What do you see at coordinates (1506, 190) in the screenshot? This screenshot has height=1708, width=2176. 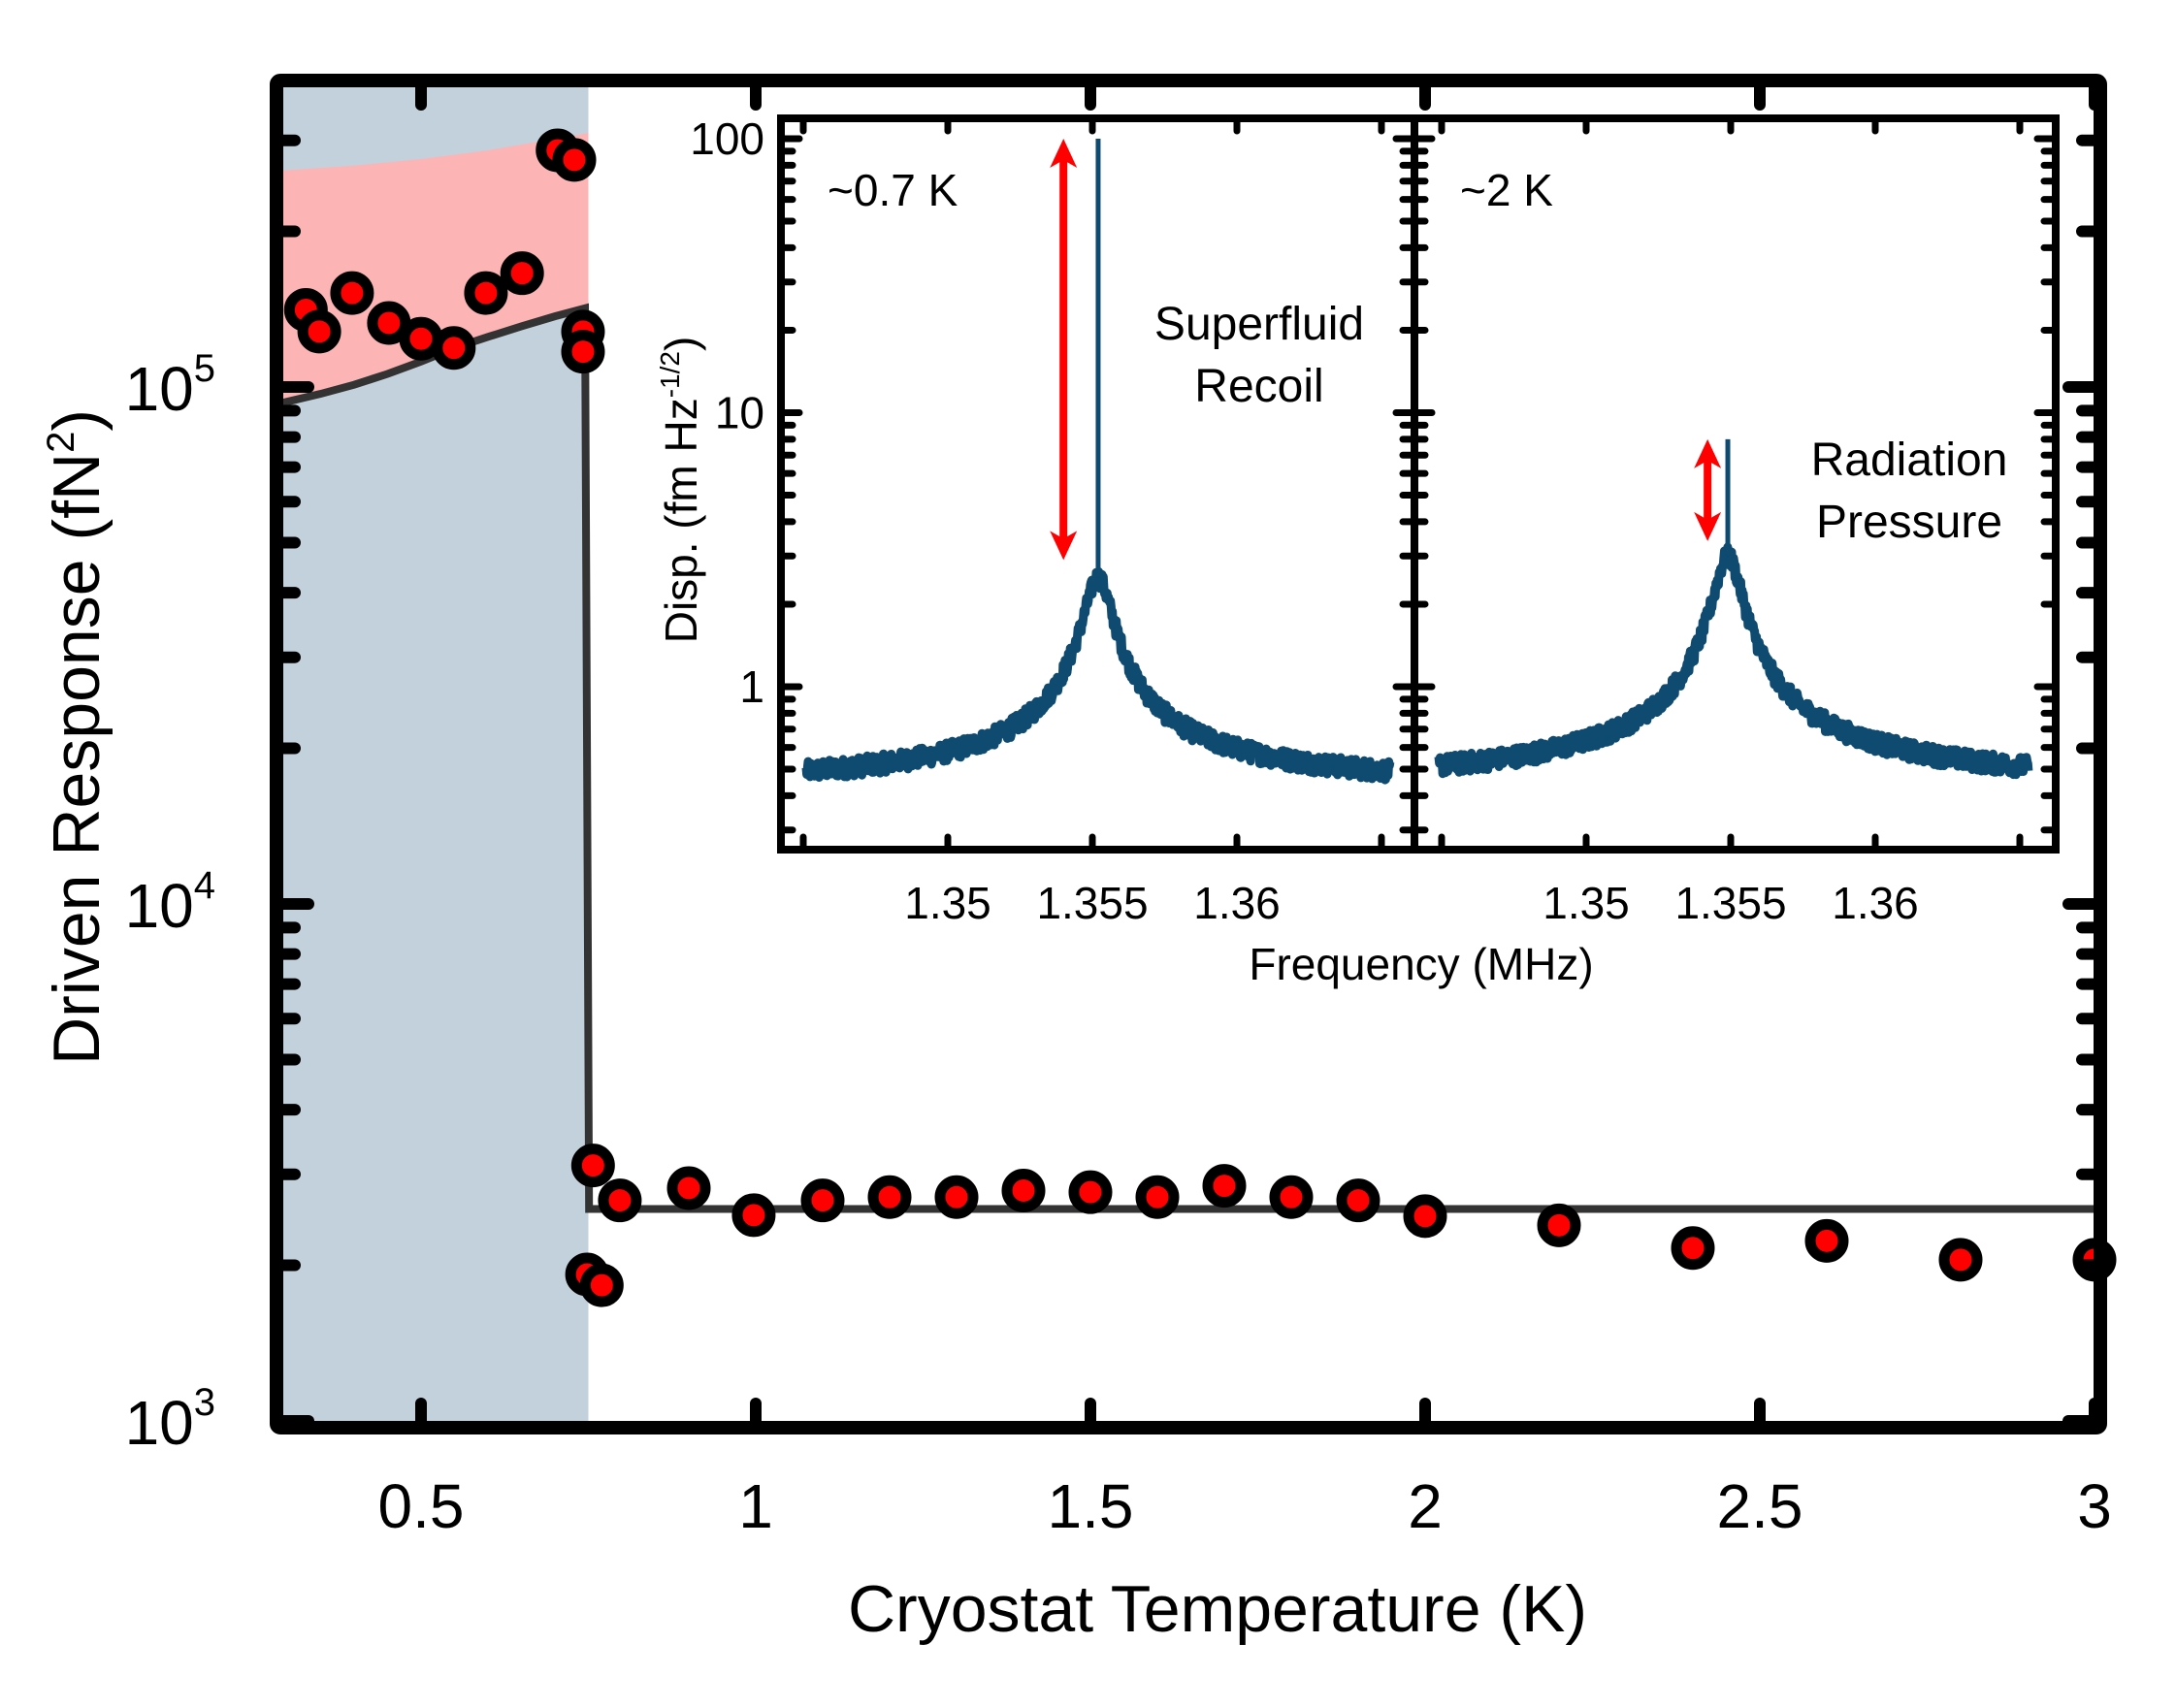 I see `panel-temperature-label: ~2 K` at bounding box center [1506, 190].